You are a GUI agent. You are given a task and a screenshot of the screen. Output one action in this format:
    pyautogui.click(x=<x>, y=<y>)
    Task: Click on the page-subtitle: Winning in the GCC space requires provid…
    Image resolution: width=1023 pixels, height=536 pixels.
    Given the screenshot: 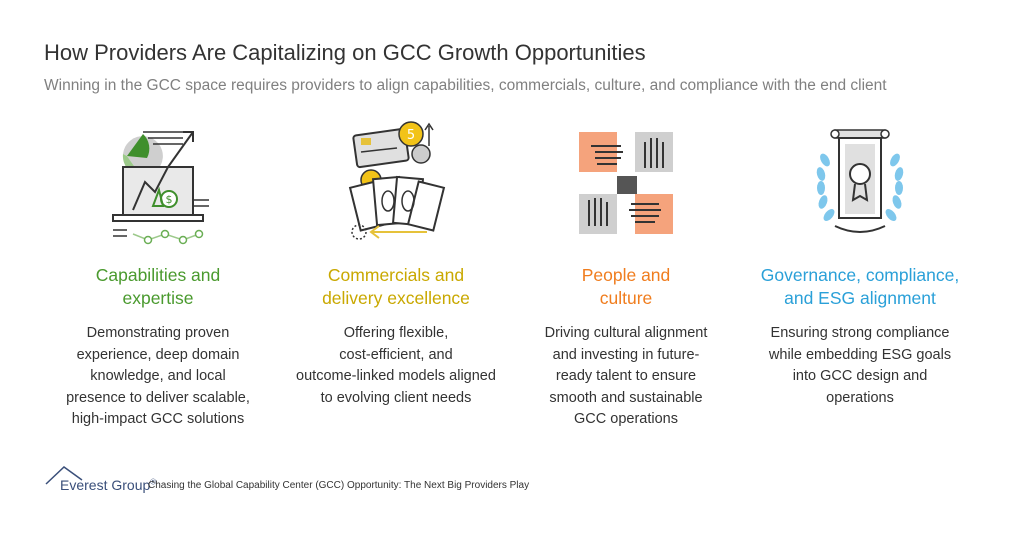 What is the action you would take?
    pyautogui.click(x=465, y=85)
    